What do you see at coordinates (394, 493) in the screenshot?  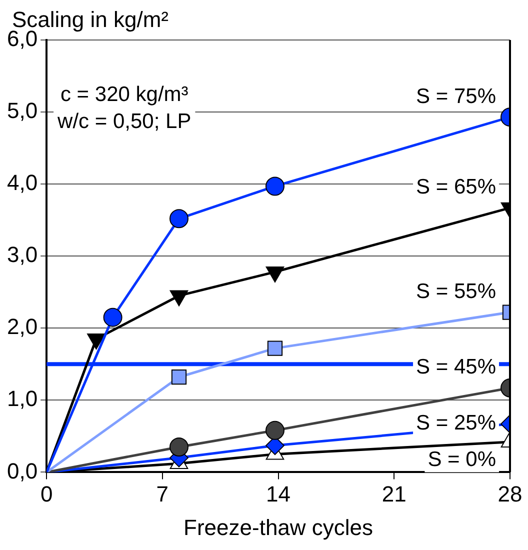 I see `x-tick-label: 21` at bounding box center [394, 493].